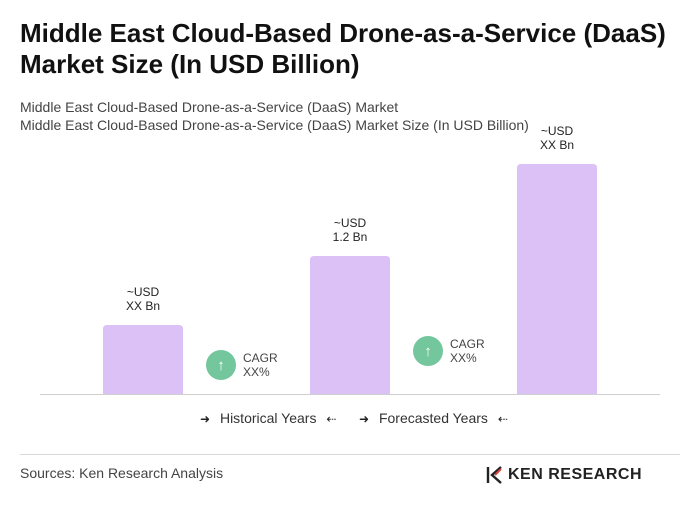 The height and width of the screenshot is (520, 700). I want to click on bar-value-label-3: ~USD XX Bn, so click(557, 138).